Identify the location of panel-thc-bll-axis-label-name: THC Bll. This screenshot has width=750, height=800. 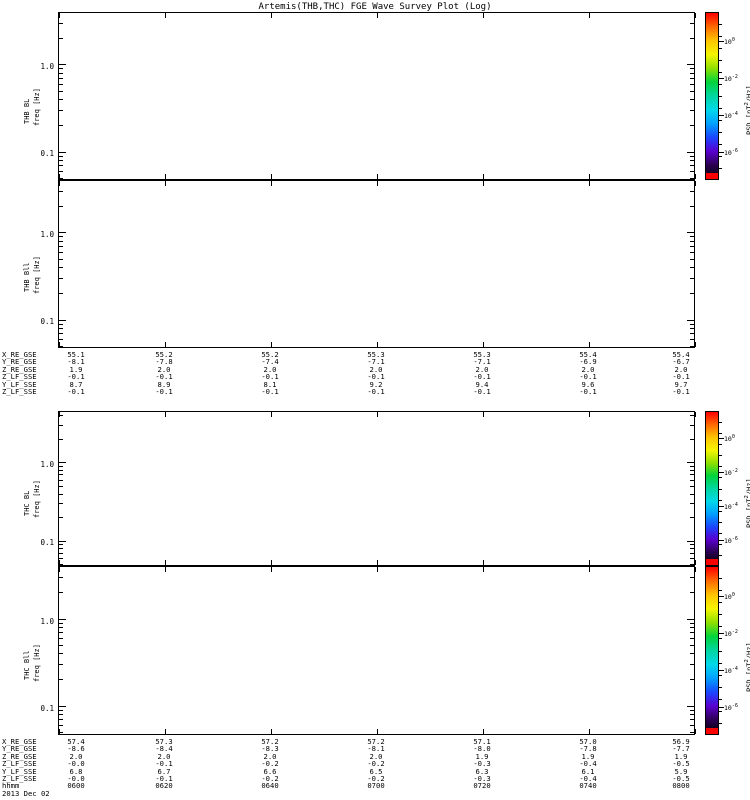
(27, 665).